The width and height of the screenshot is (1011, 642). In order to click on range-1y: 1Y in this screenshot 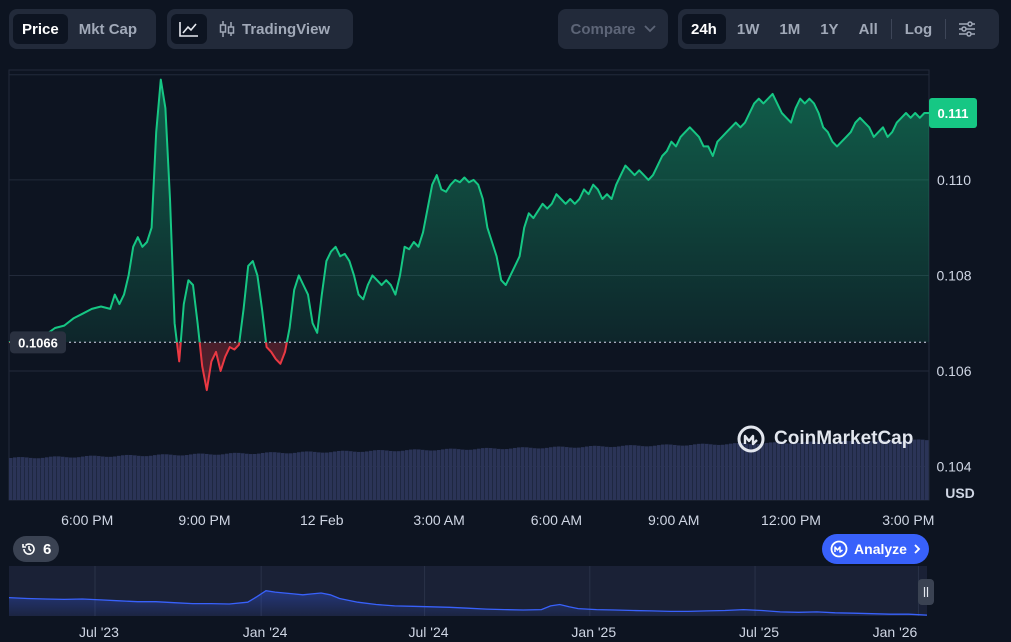, I will do `click(829, 29)`.